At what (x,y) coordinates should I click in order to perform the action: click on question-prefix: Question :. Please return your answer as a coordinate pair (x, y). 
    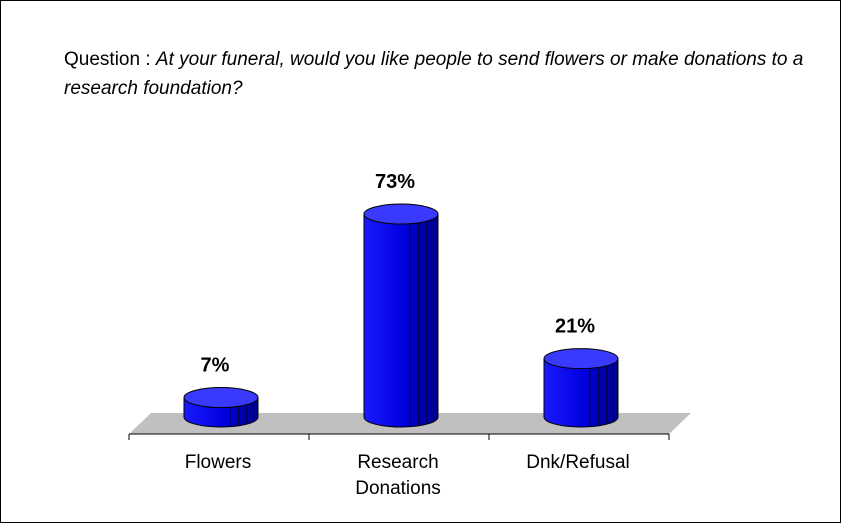
    Looking at the image, I should click on (110, 59).